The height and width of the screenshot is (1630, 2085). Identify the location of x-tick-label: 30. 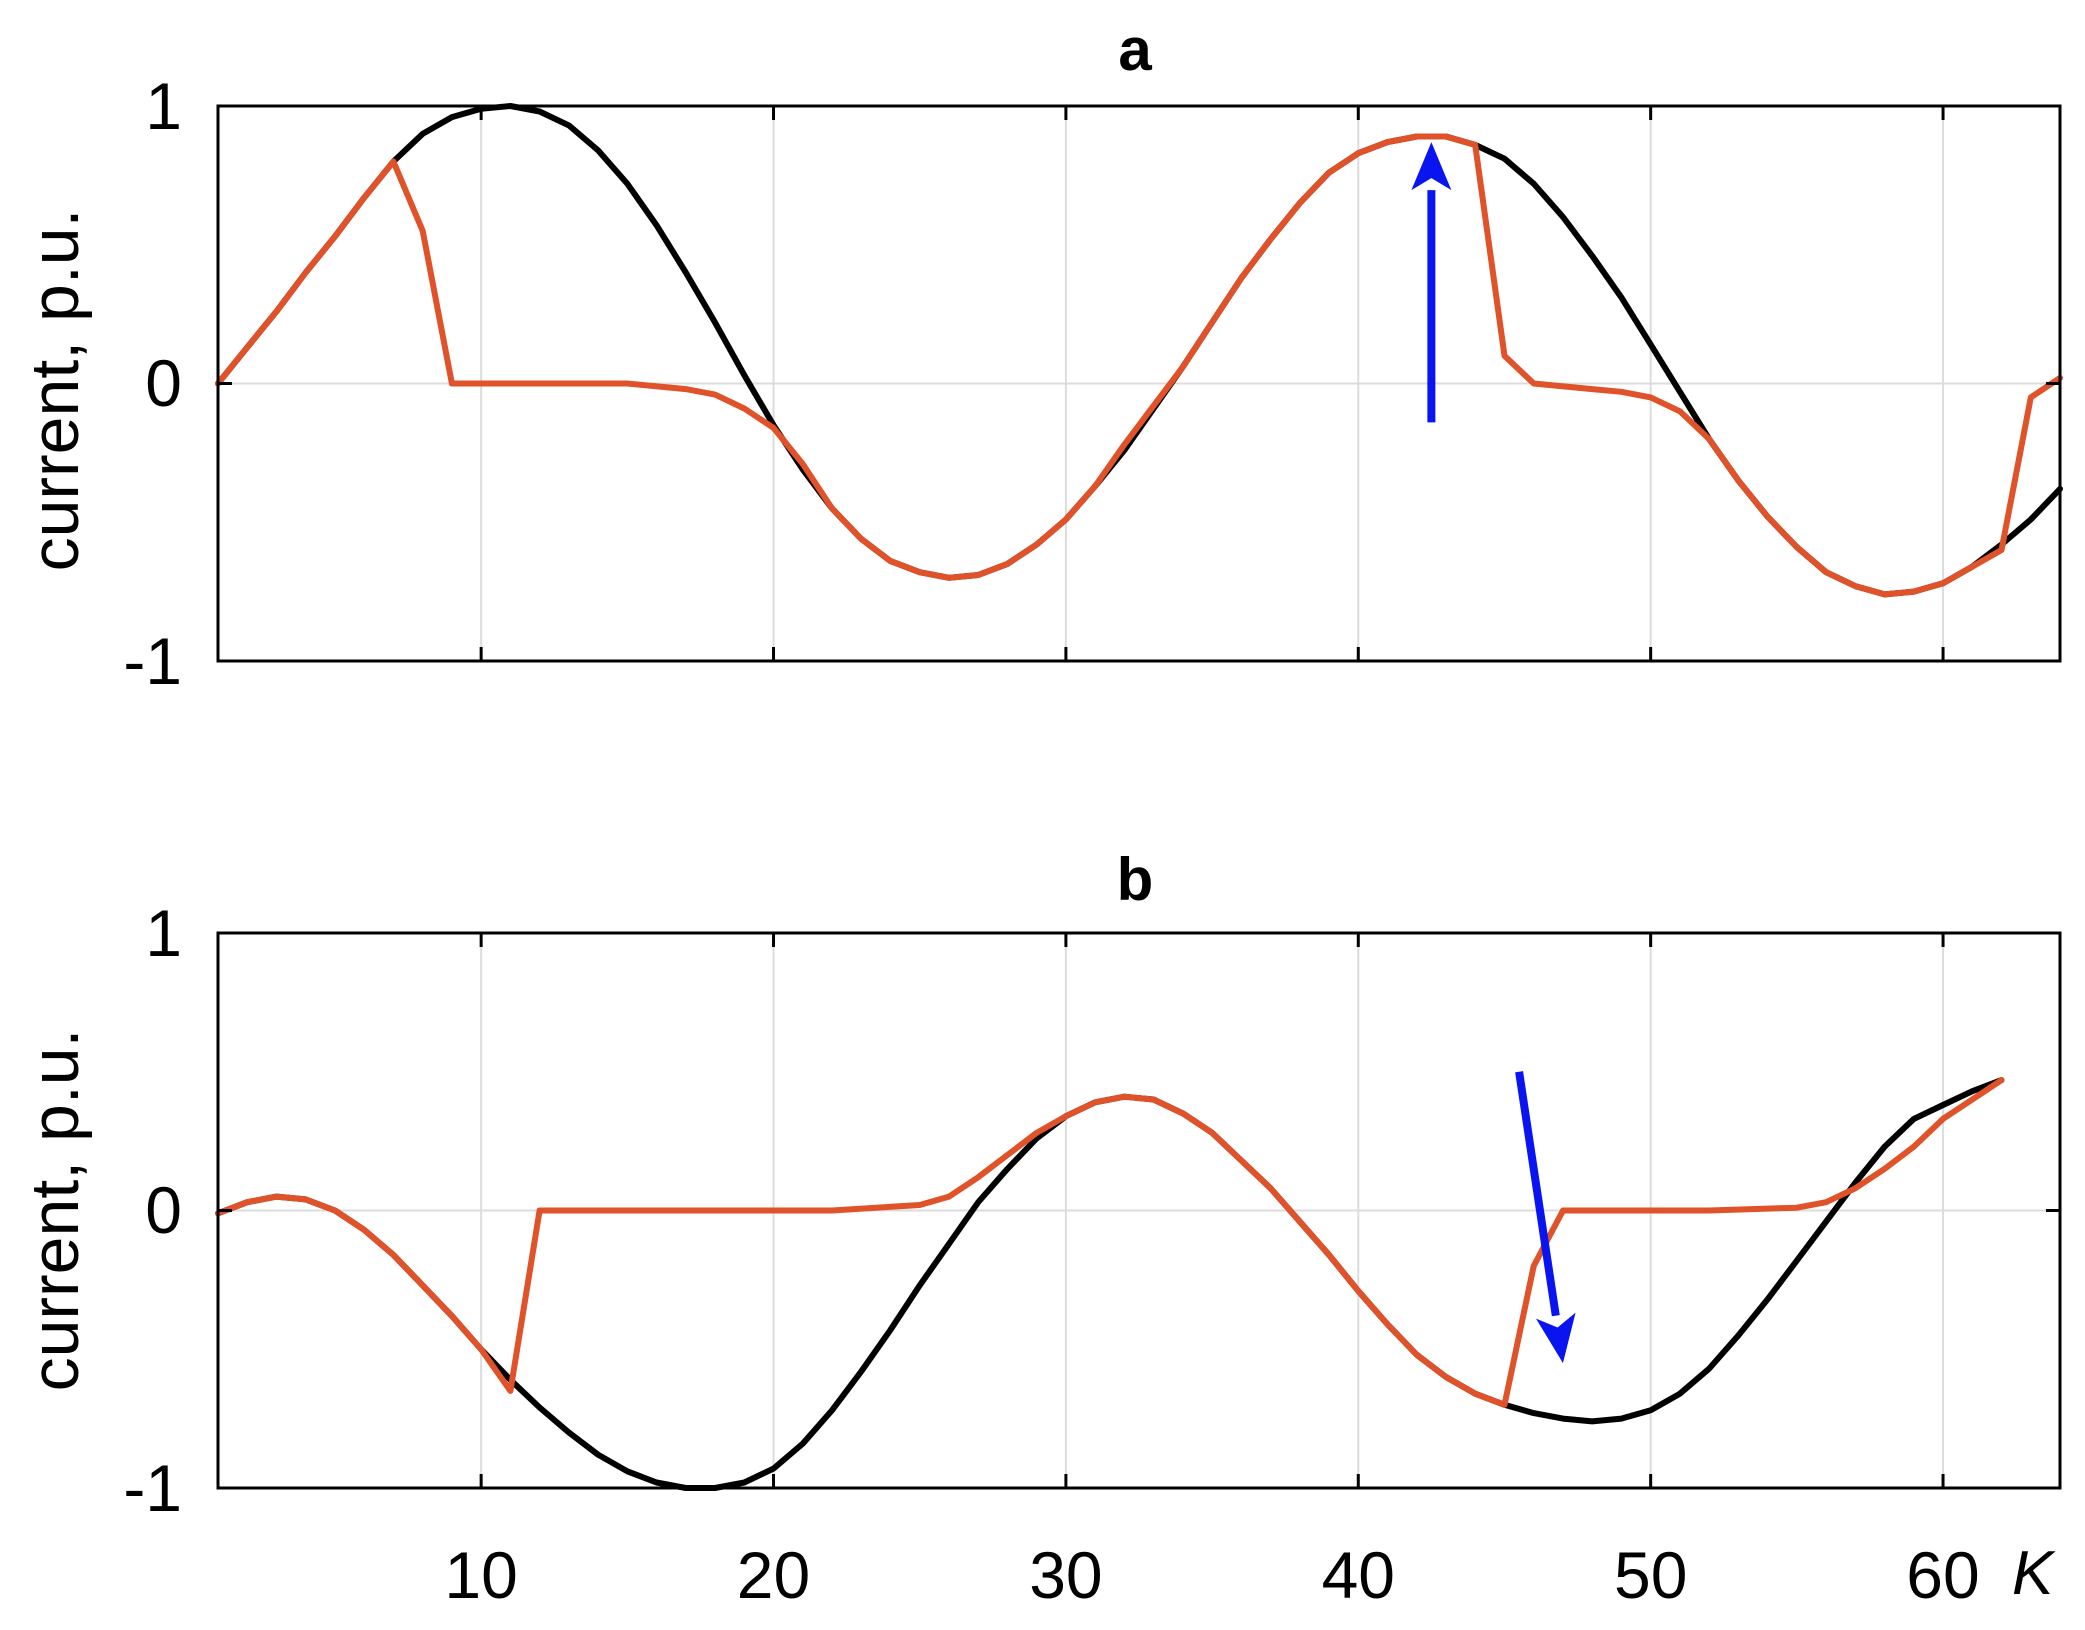
(1065, 1575).